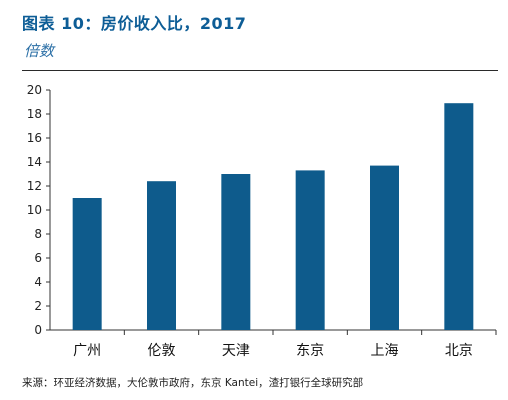  What do you see at coordinates (34, 210) in the screenshot?
I see `y-tick-label: 10` at bounding box center [34, 210].